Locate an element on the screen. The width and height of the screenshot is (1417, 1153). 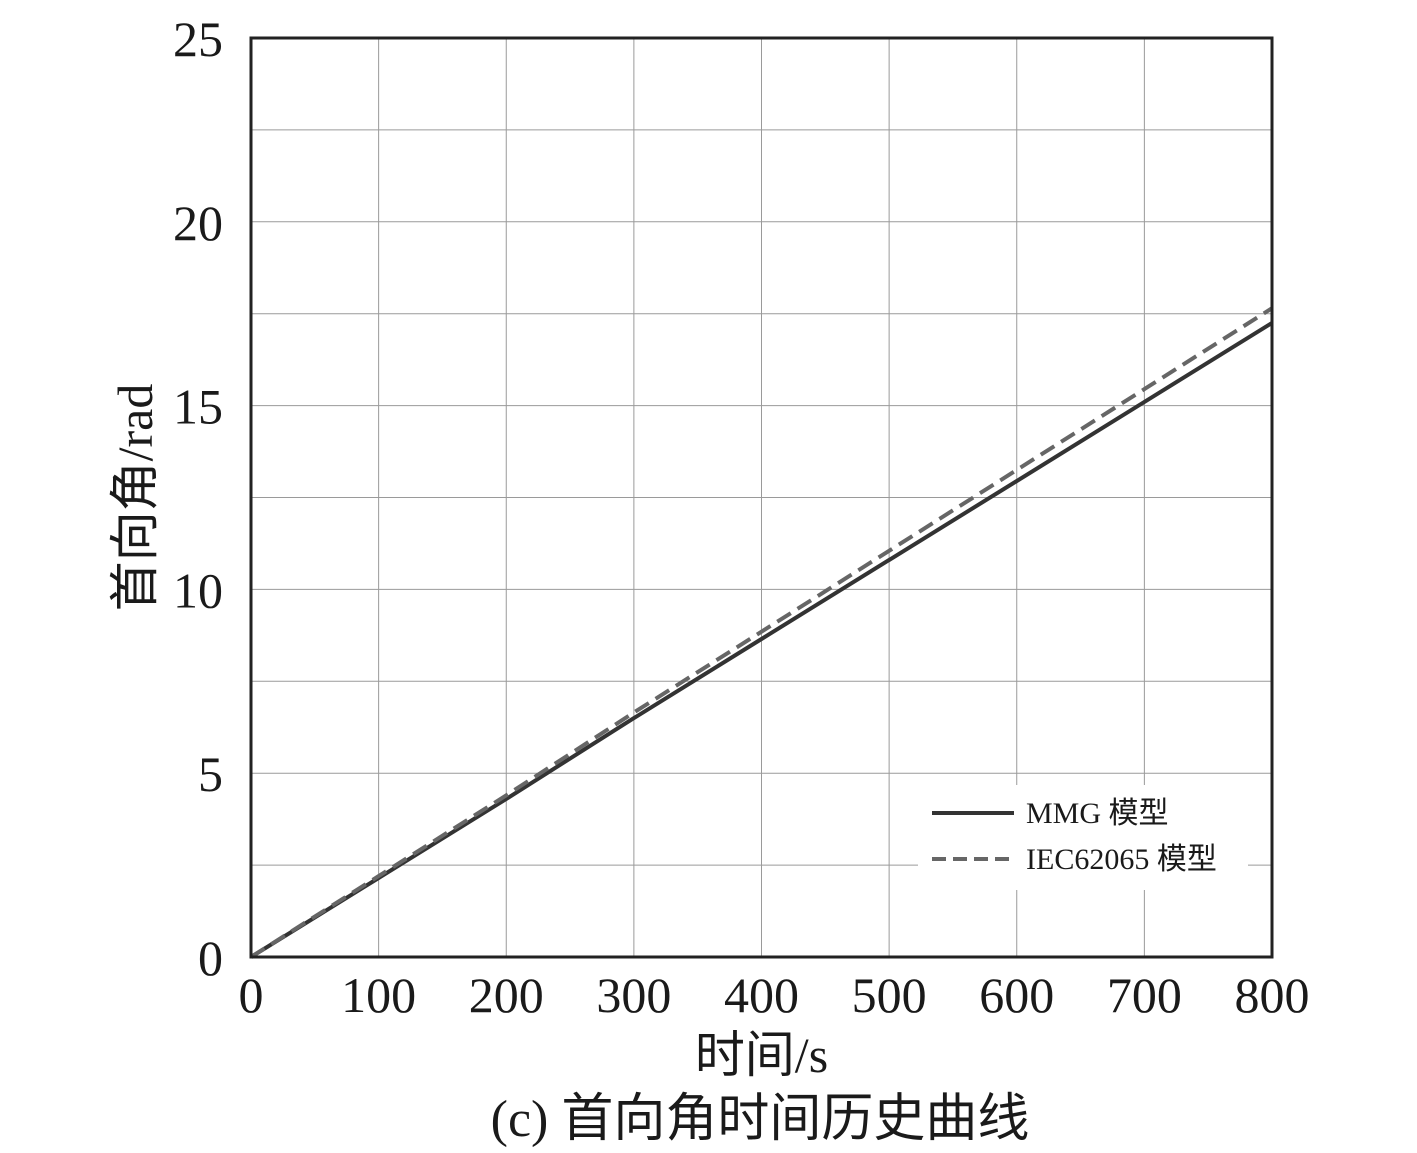
legend-label-iec62065: IEC62065 模型 is located at coordinates (1121, 859).